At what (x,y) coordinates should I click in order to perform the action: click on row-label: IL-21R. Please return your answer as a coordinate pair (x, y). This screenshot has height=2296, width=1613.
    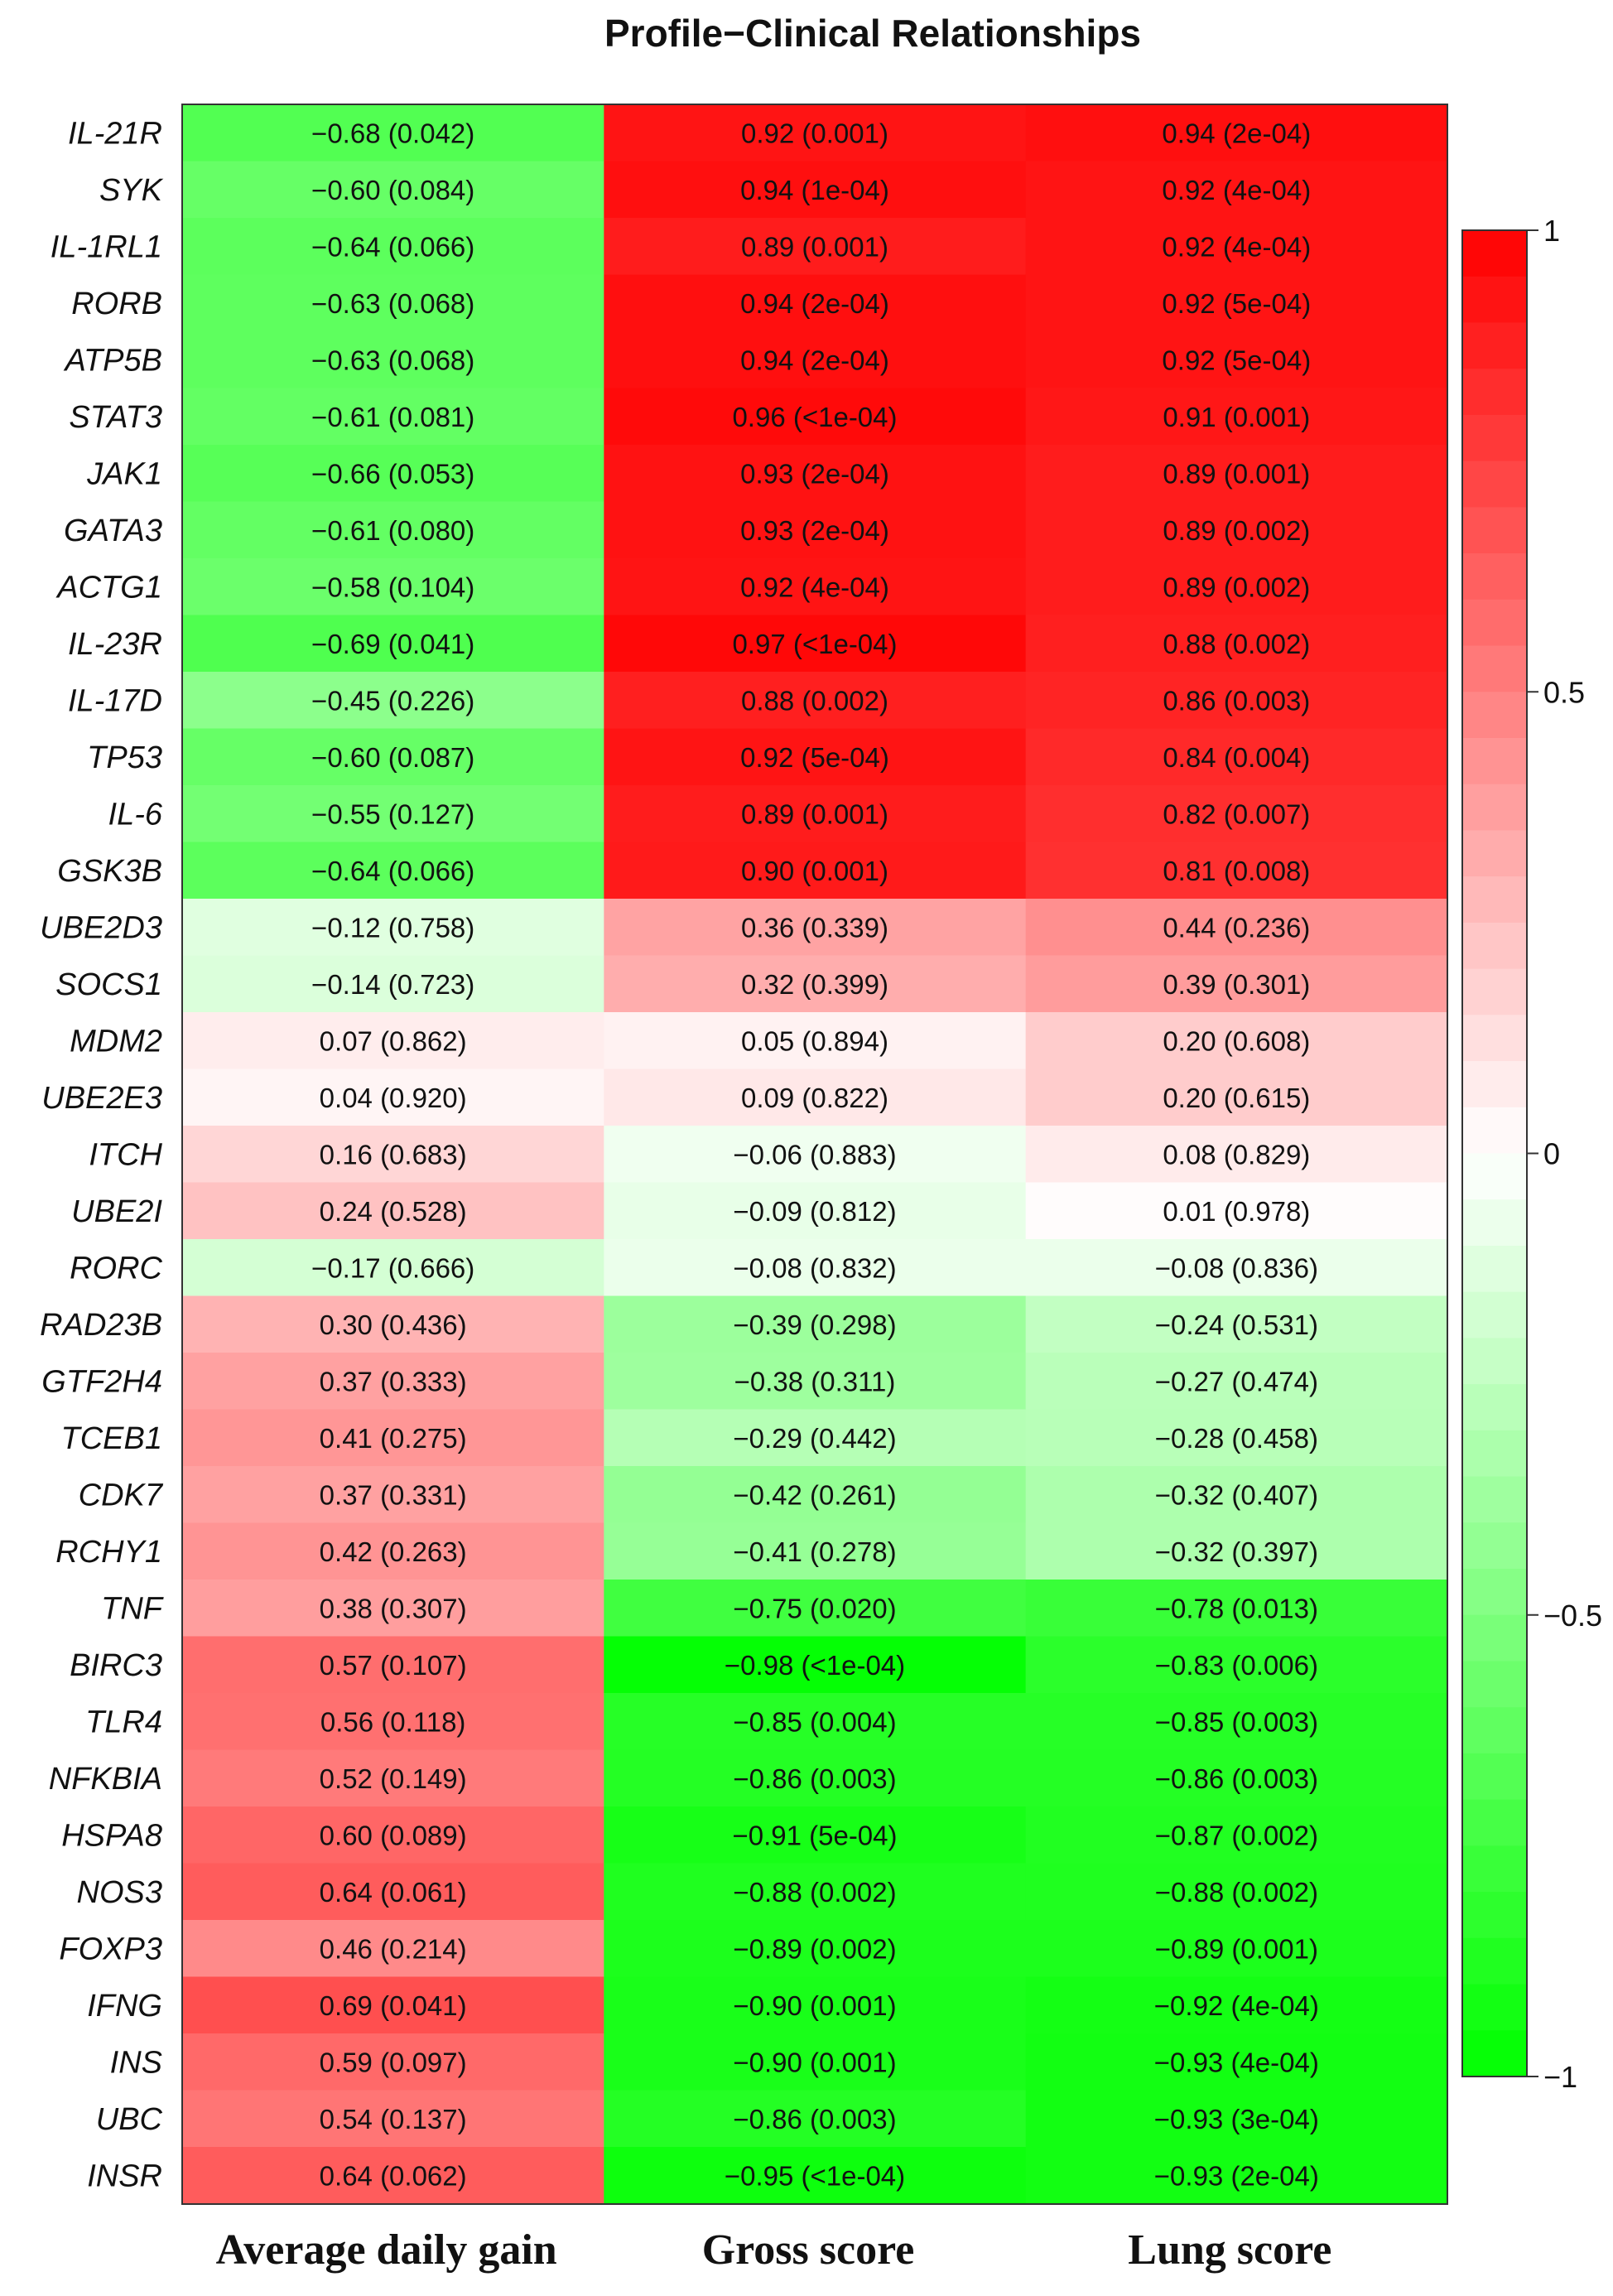
    Looking at the image, I should click on (115, 133).